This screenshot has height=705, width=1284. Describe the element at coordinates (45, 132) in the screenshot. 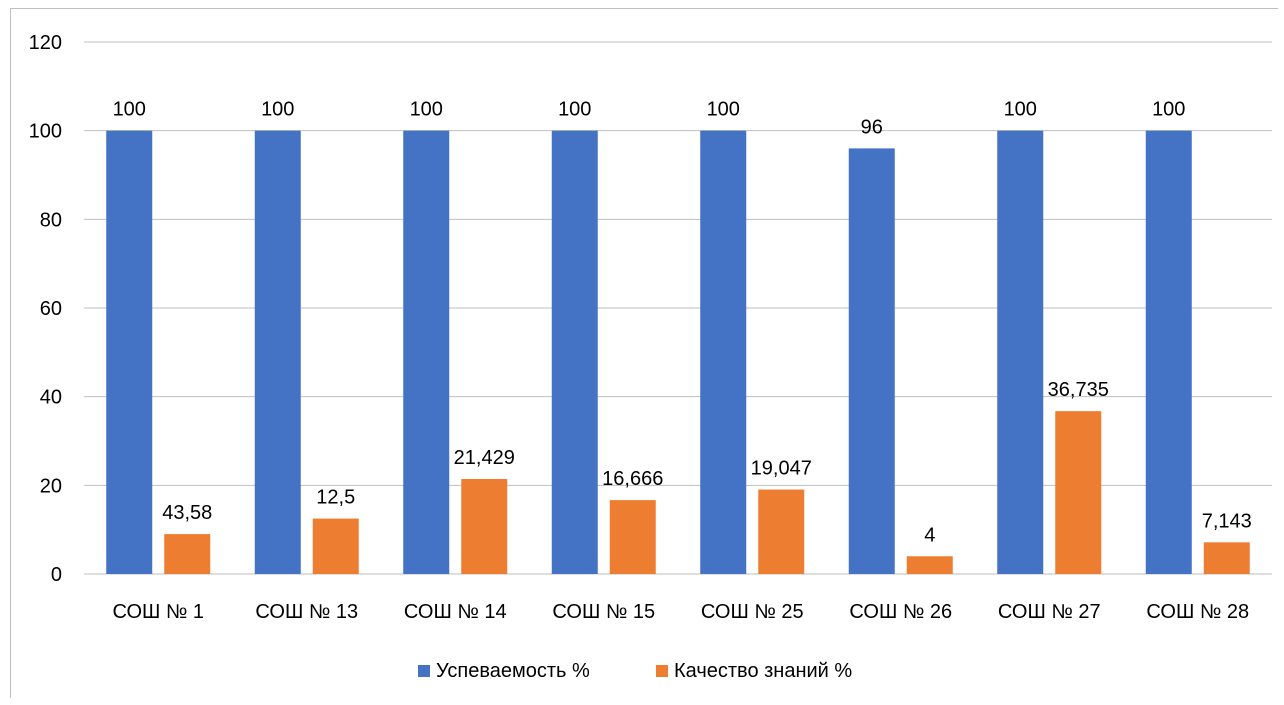

I see `y-tick-label: 100` at that location.